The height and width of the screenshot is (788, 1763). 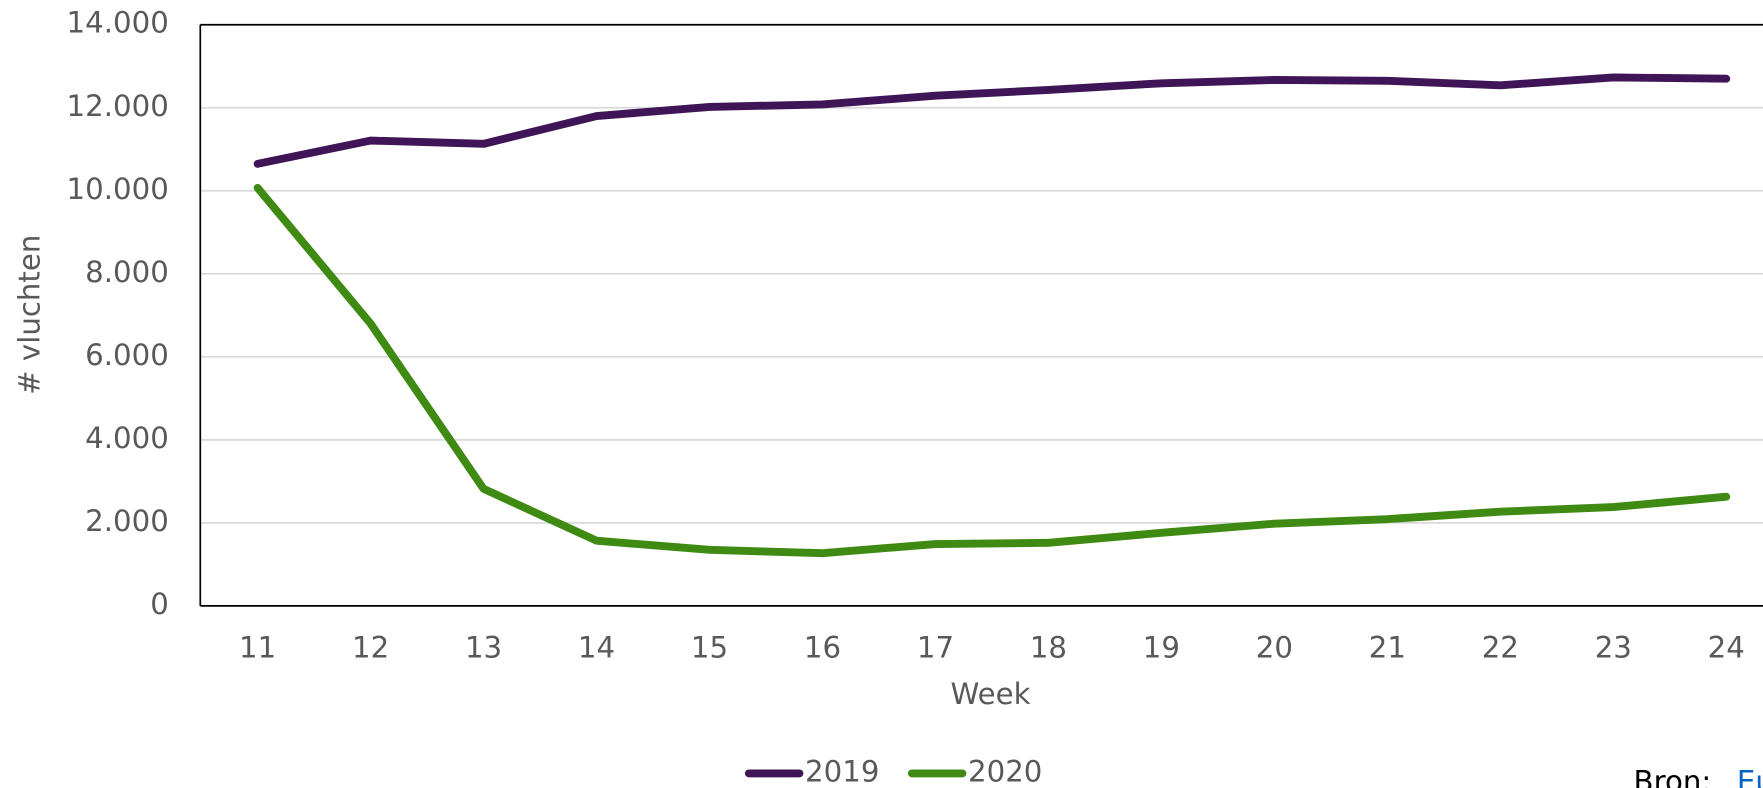 What do you see at coordinates (822, 648) in the screenshot?
I see `x-tick-label: 16` at bounding box center [822, 648].